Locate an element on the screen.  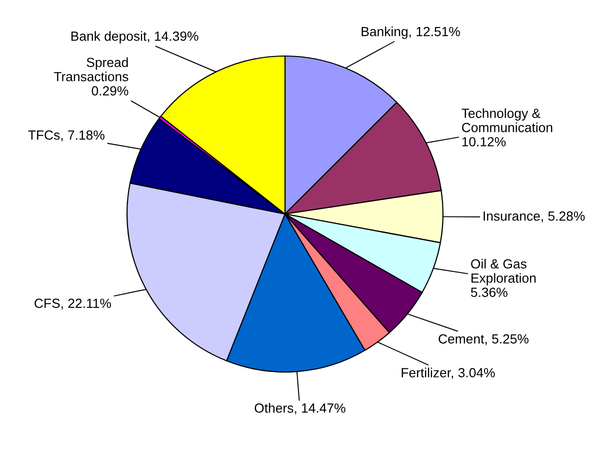
slice-label: Spread Transactions is located at coordinates (91, 69).